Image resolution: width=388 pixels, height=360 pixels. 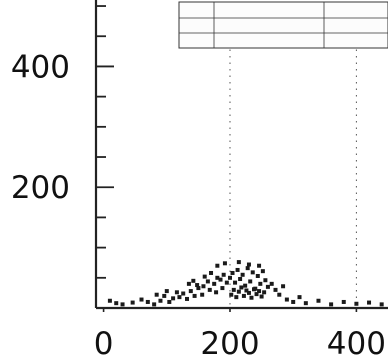 I want to click on data-points, so click(x=245, y=283).